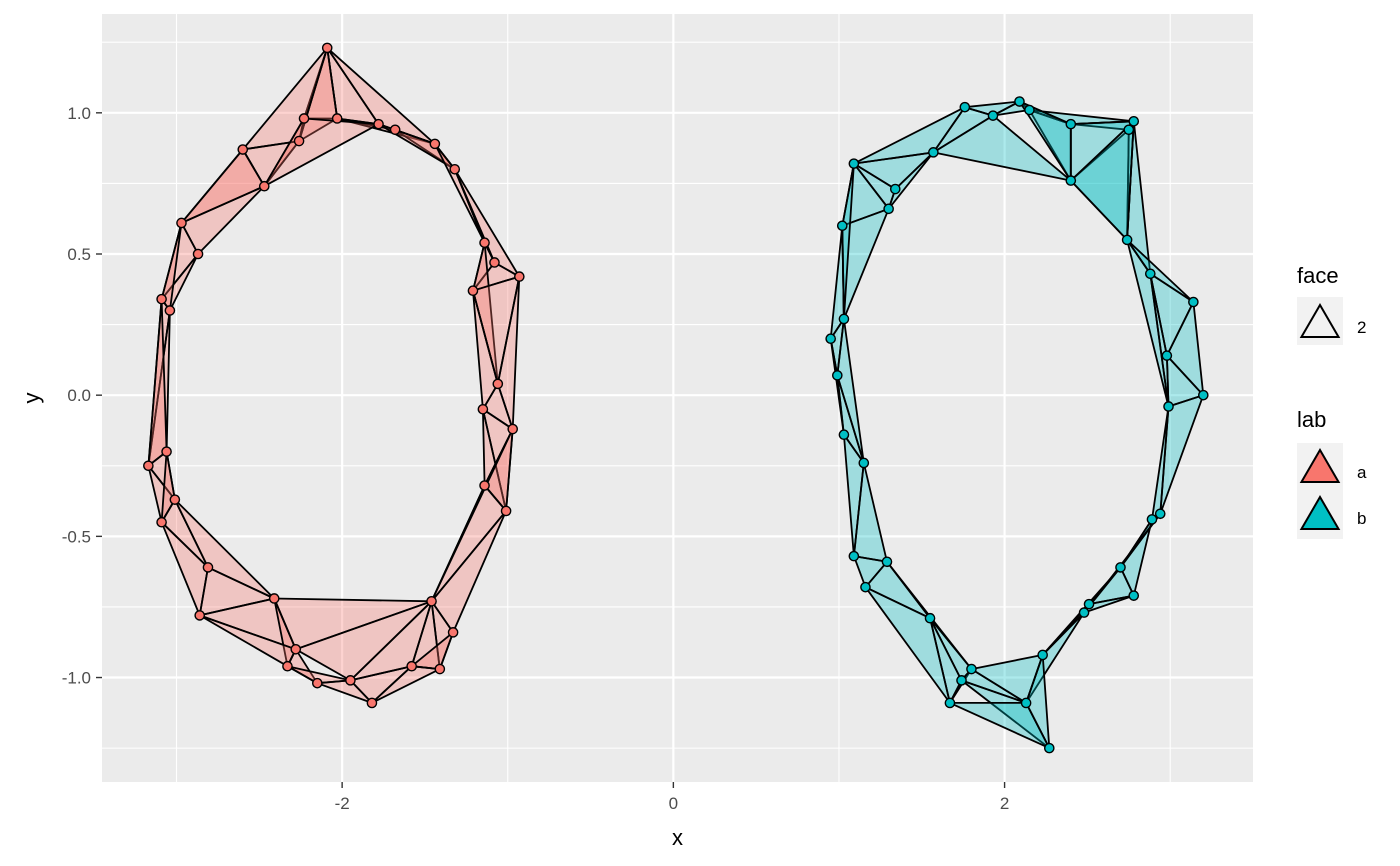  I want to click on y-tick-label: 0.0, so click(79, 395).